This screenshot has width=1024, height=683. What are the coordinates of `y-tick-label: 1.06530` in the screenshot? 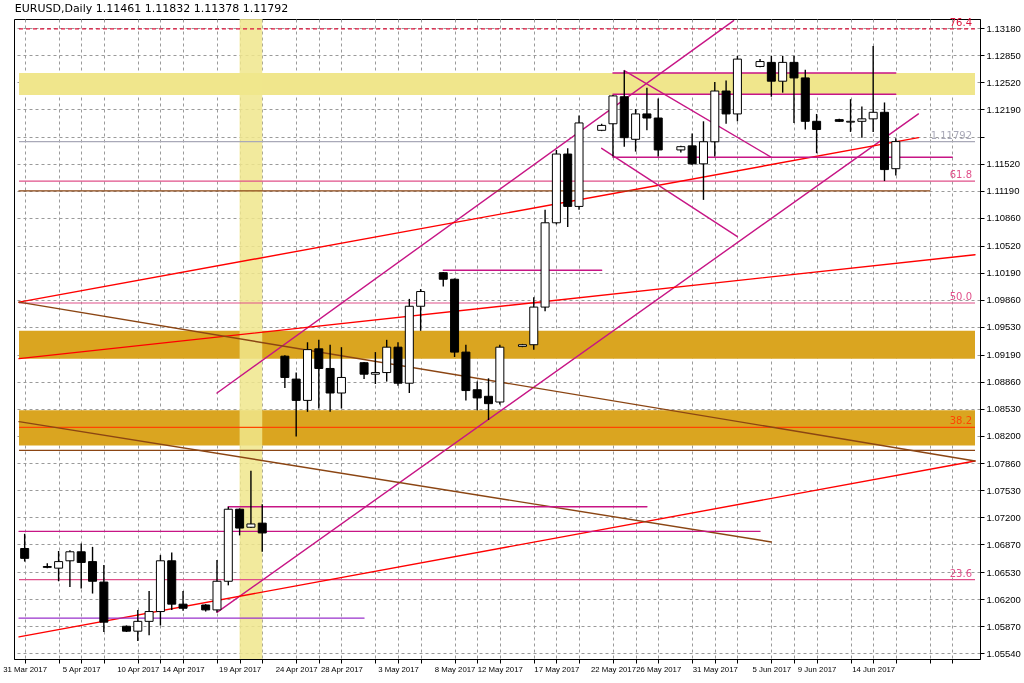 It's located at (1003, 572).